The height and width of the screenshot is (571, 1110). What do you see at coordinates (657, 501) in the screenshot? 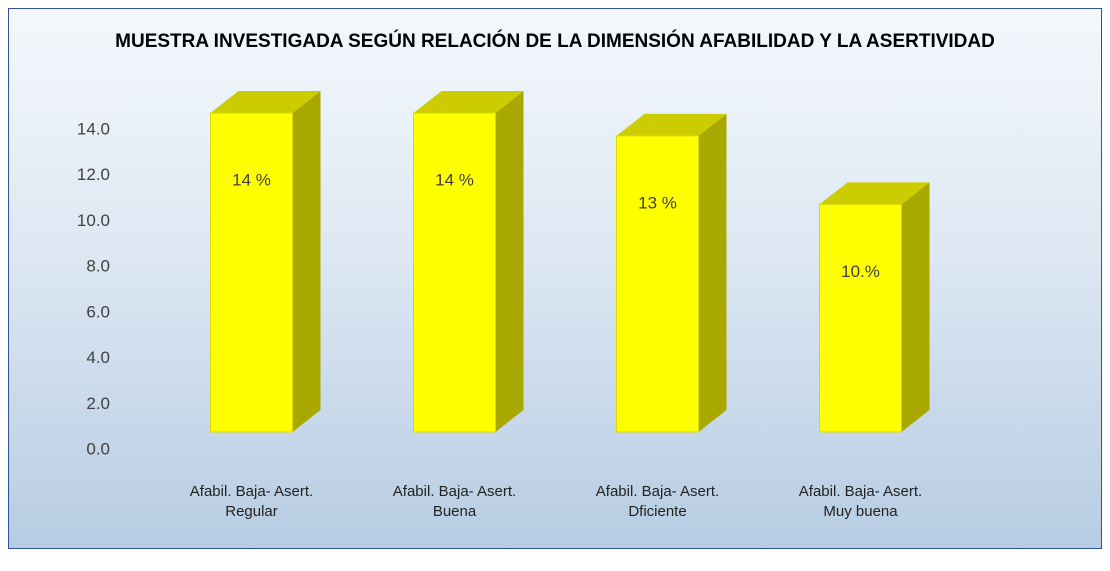
I see `x-tick-label: Afabil. Baja- Asert. Dficiente` at bounding box center [657, 501].